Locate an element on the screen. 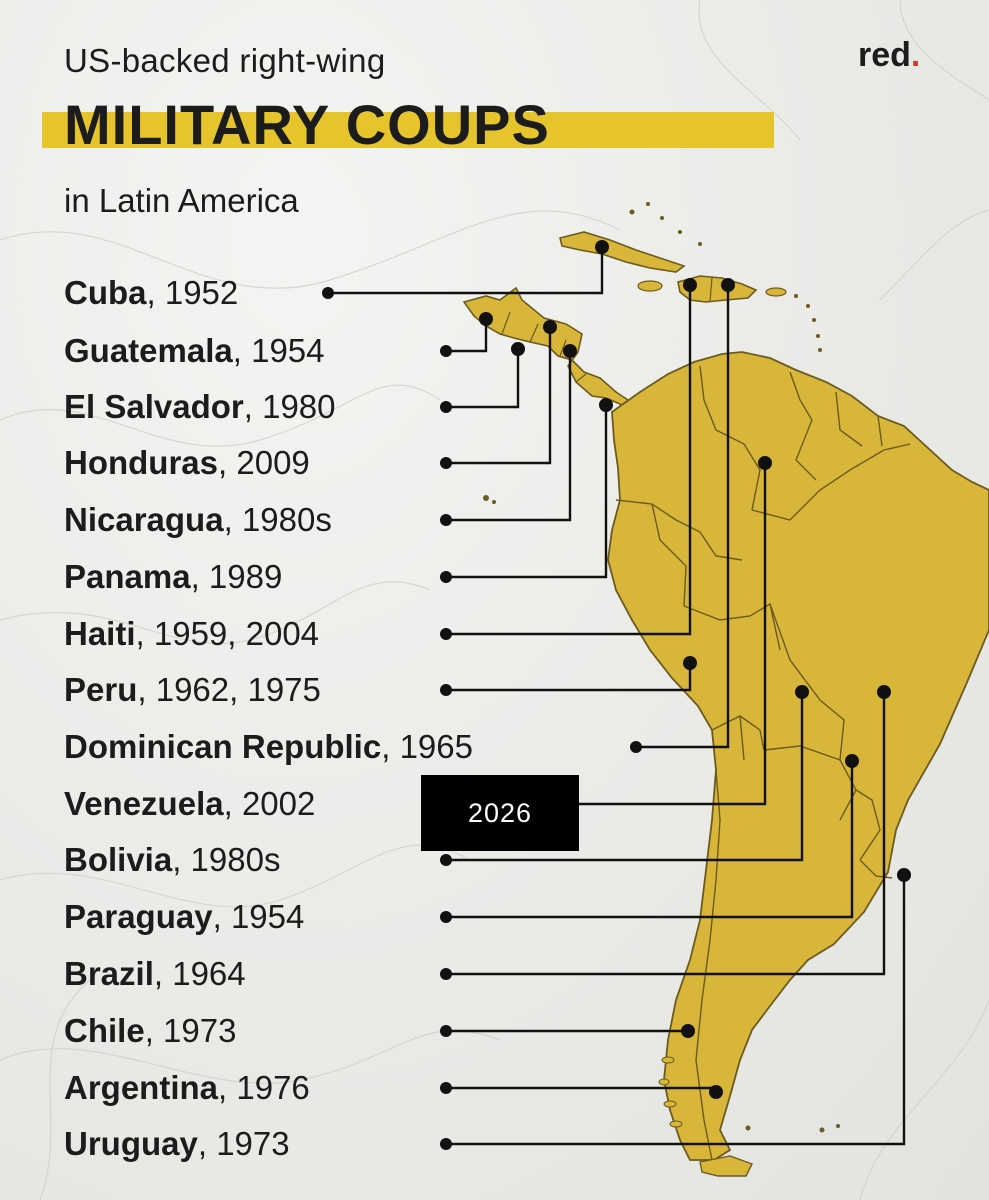 This screenshot has height=1200, width=989. subtitle-bottom: in Latin America is located at coordinates (181, 200).